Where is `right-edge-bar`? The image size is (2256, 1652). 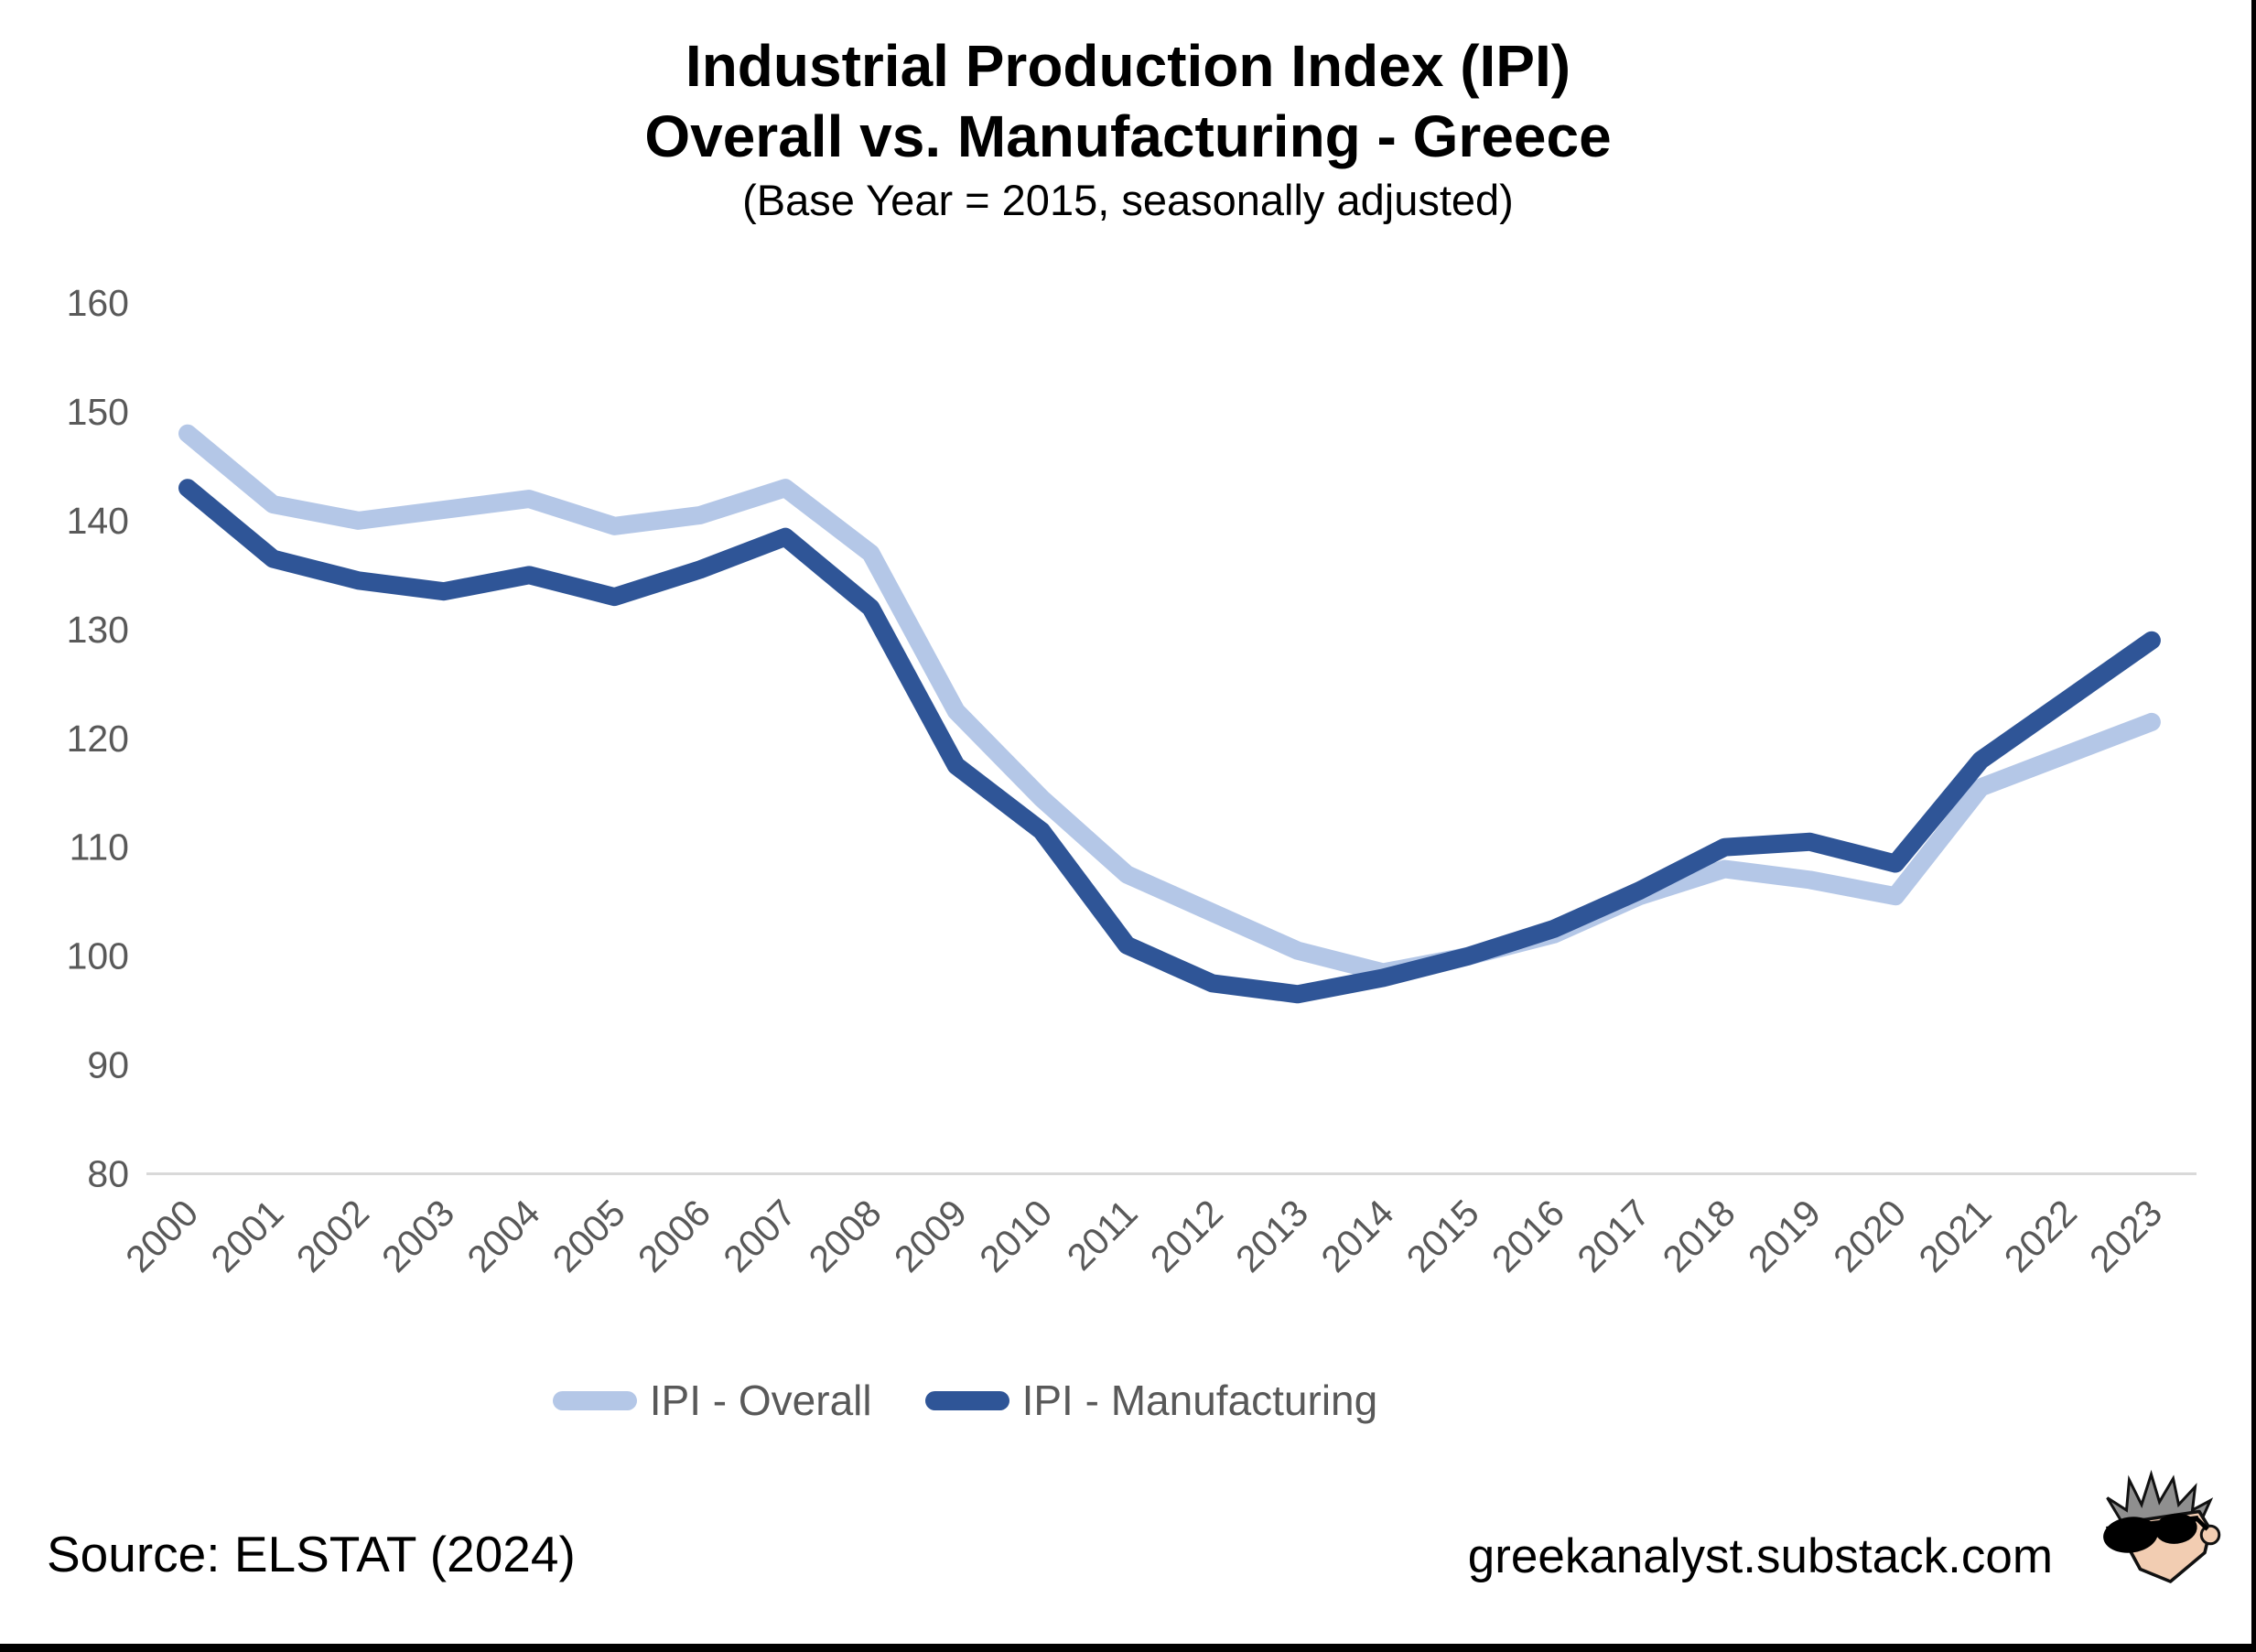
right-edge-bar is located at coordinates (2253, 826).